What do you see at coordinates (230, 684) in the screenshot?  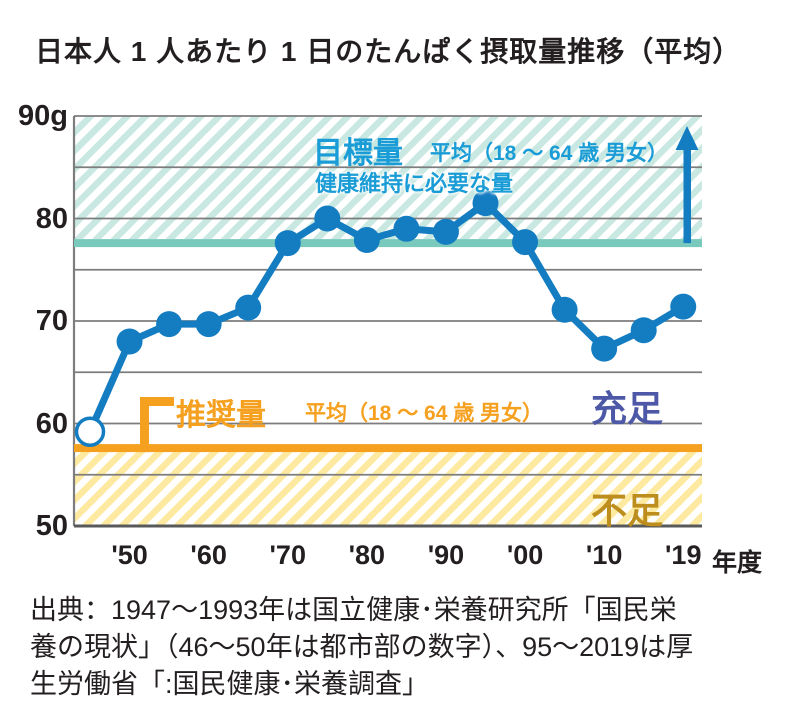 I see `source-line: 生労働省「:国民健康･栄養調査」` at bounding box center [230, 684].